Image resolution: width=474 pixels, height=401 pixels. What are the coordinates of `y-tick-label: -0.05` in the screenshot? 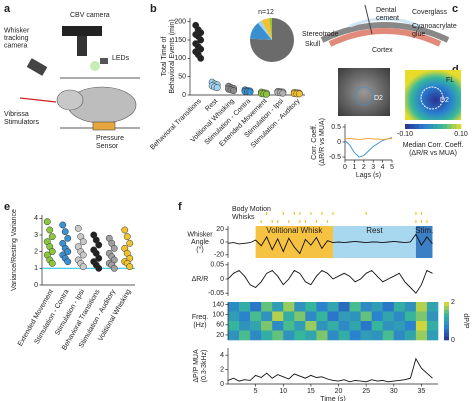 It's located at (216, 293).